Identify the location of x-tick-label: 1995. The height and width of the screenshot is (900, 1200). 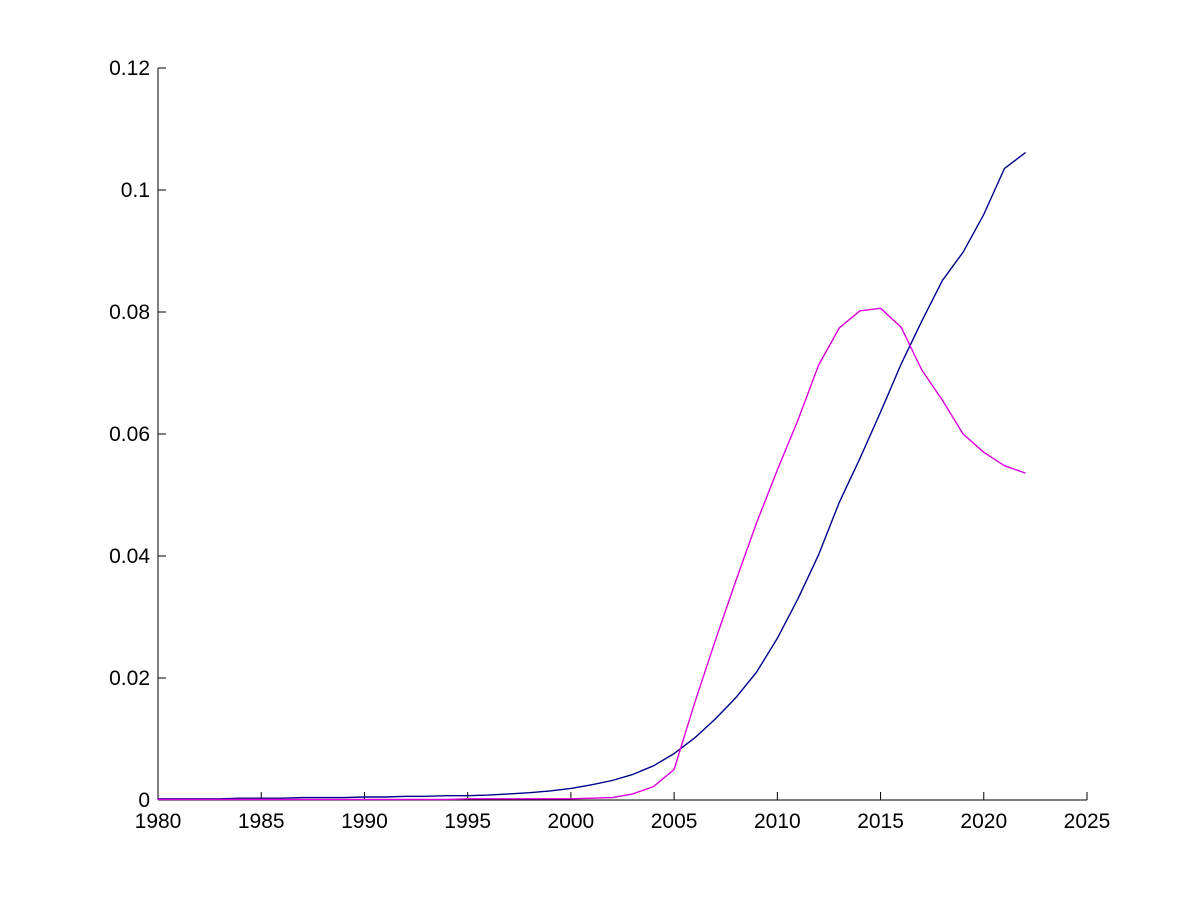
(467, 821).